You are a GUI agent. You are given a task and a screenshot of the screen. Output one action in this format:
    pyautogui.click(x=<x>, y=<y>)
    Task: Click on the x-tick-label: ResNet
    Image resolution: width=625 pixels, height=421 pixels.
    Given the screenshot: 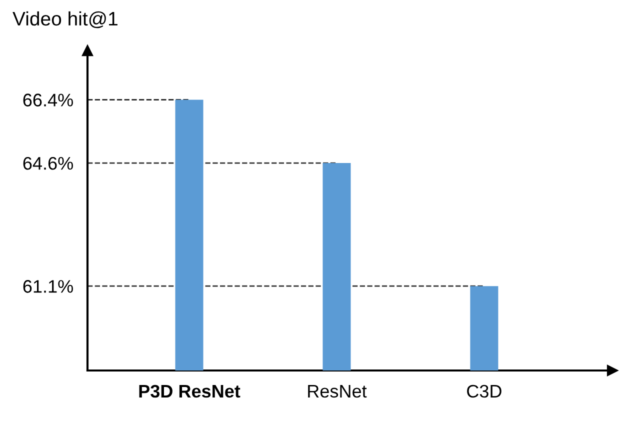 What is the action you would take?
    pyautogui.click(x=337, y=391)
    